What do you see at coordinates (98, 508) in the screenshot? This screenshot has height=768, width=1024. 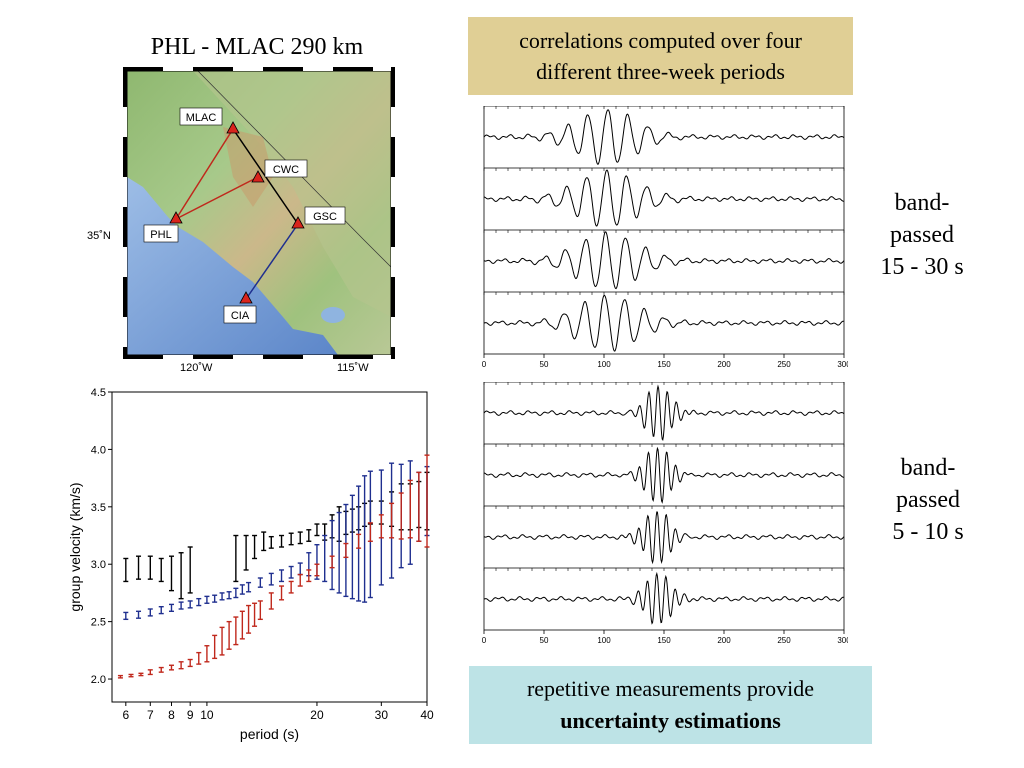 I see `y-tick-label: 3.5` at bounding box center [98, 508].